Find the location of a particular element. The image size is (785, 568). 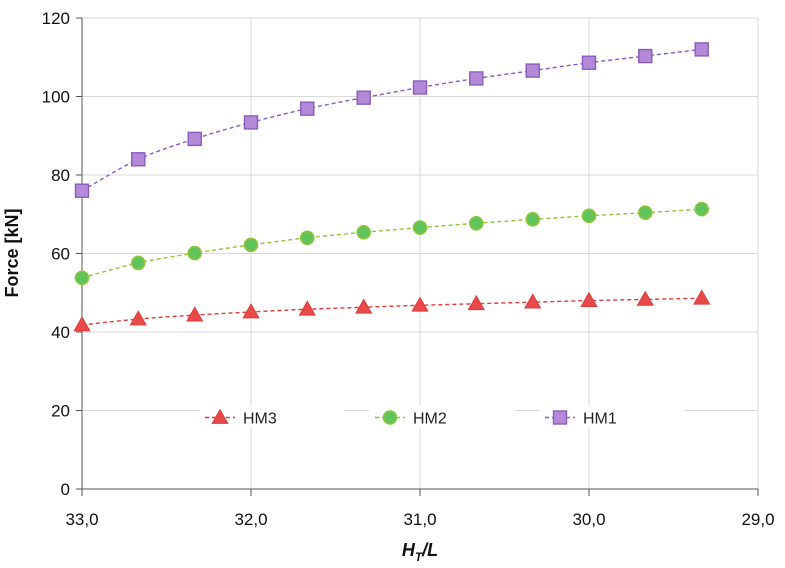

y-tick-label: 20 is located at coordinates (60, 411).